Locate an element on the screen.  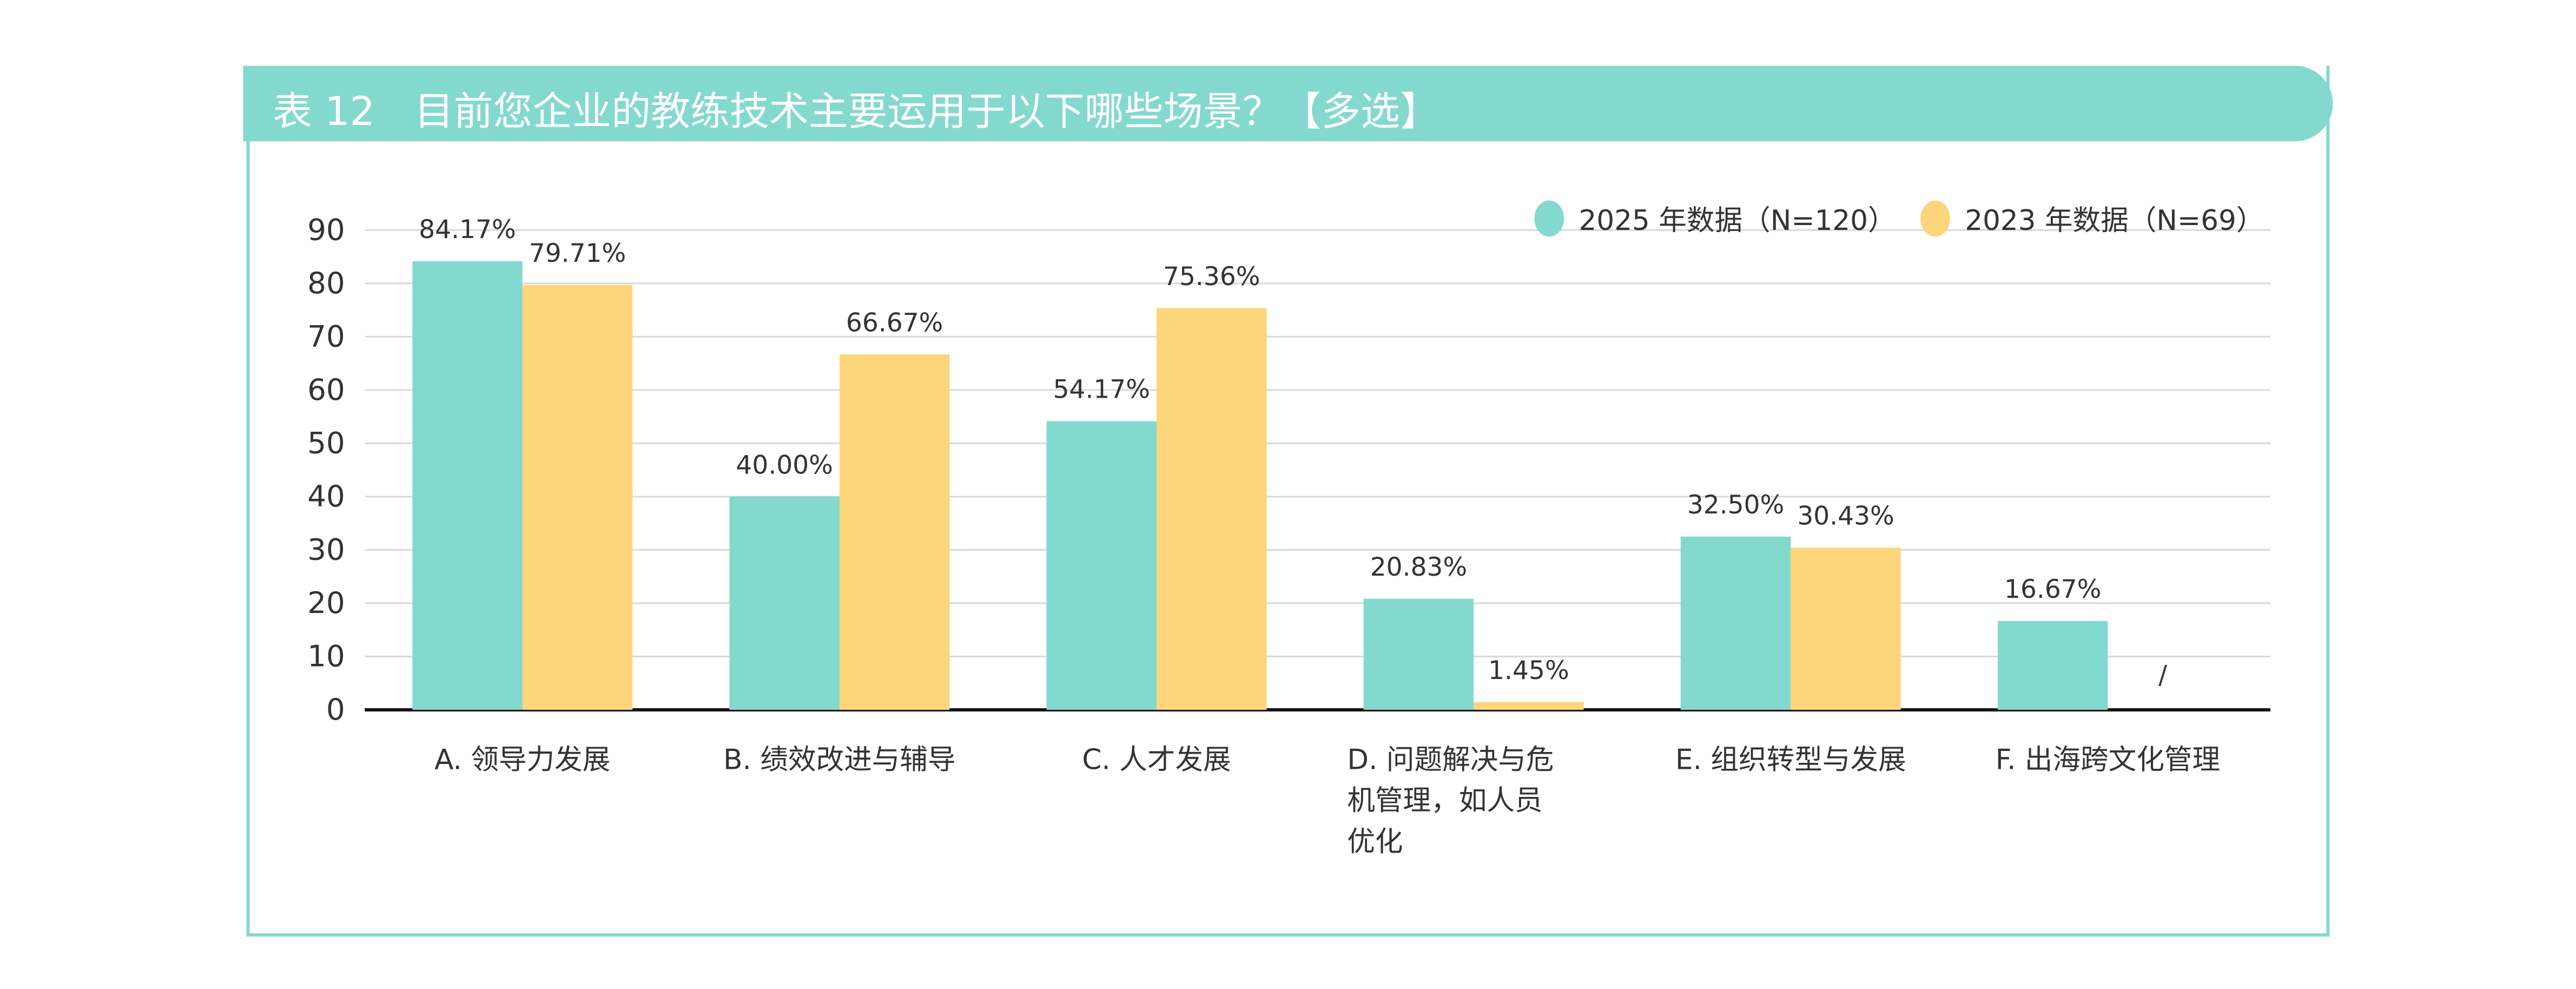
category-label: F. 出海跨文化管理 is located at coordinates (2108, 759).